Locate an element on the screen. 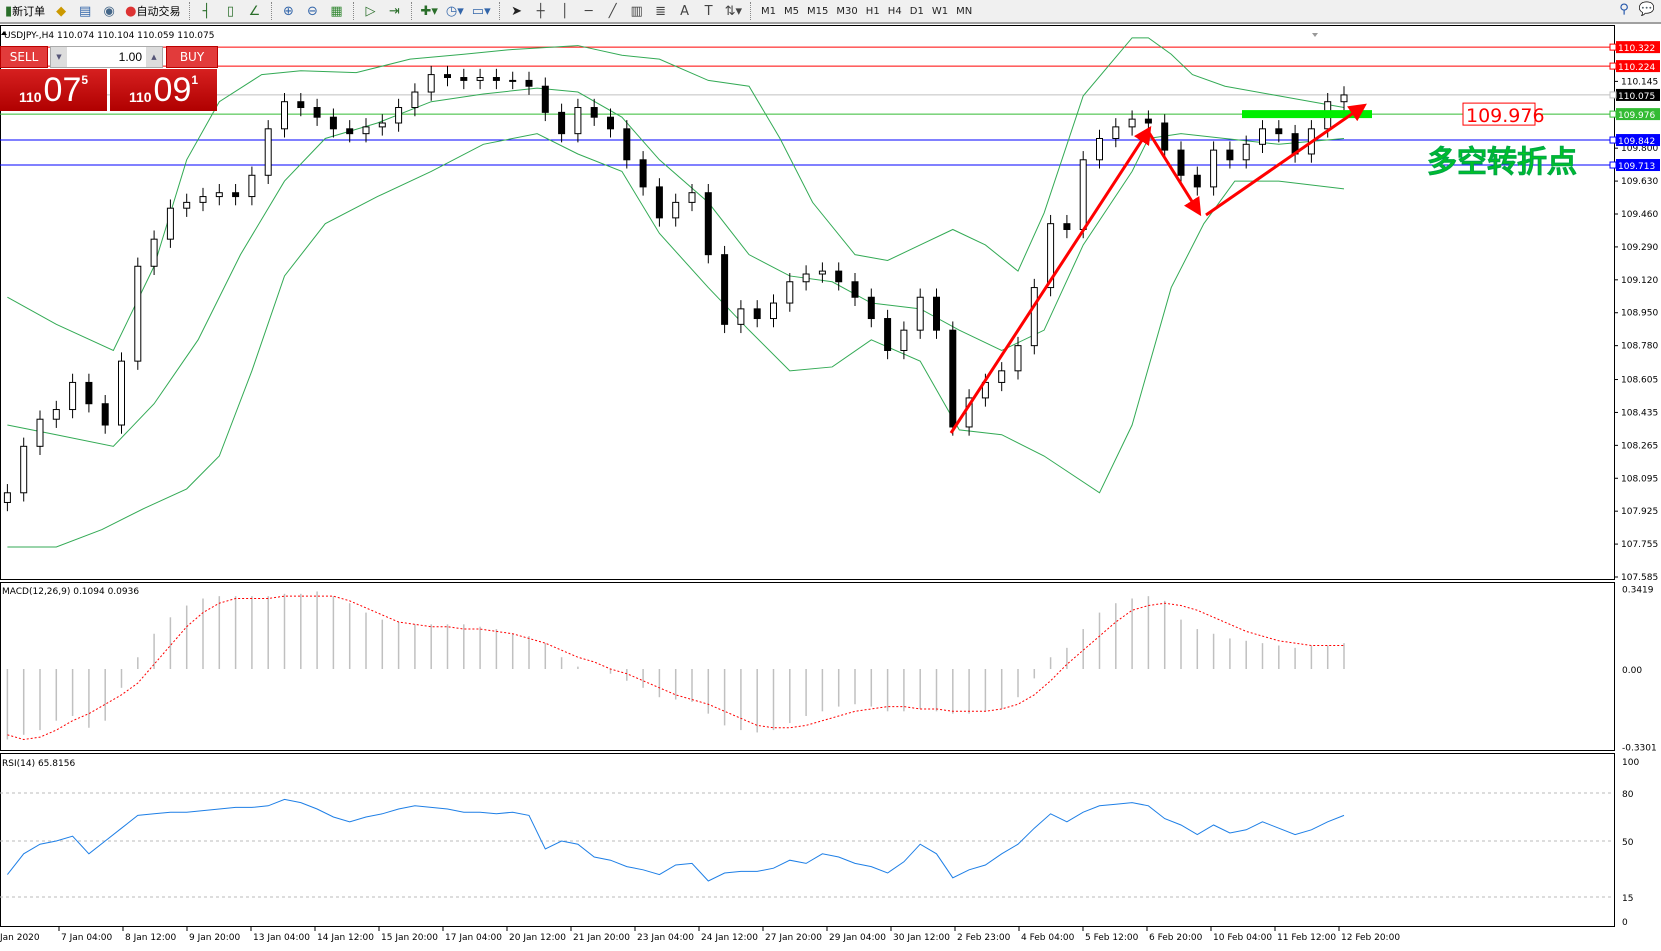  period-selector: M1 M5 M15 M30 H1 H4 D1 W1 MN is located at coordinates (866, 11).